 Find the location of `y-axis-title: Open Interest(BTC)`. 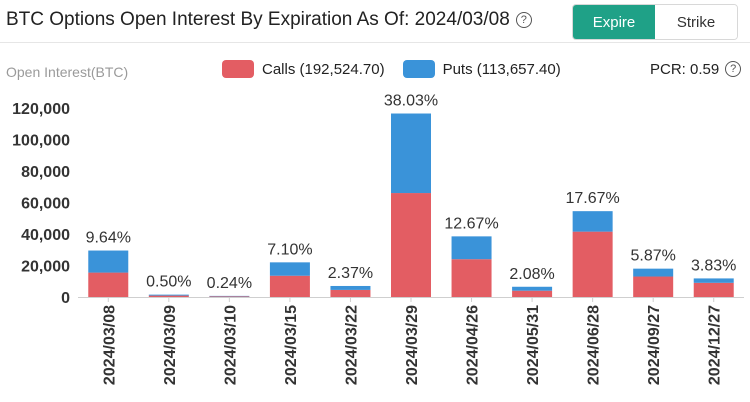

y-axis-title: Open Interest(BTC) is located at coordinates (67, 72).